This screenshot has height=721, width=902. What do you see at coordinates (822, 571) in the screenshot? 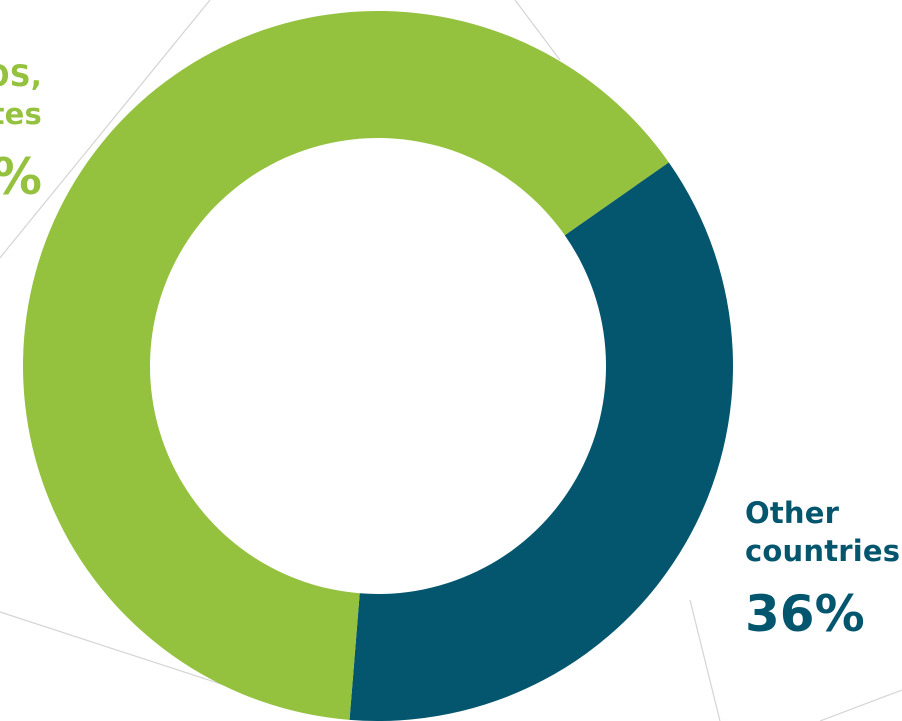
I see `slice-label-other-countries: Other countries 36%` at bounding box center [822, 571].